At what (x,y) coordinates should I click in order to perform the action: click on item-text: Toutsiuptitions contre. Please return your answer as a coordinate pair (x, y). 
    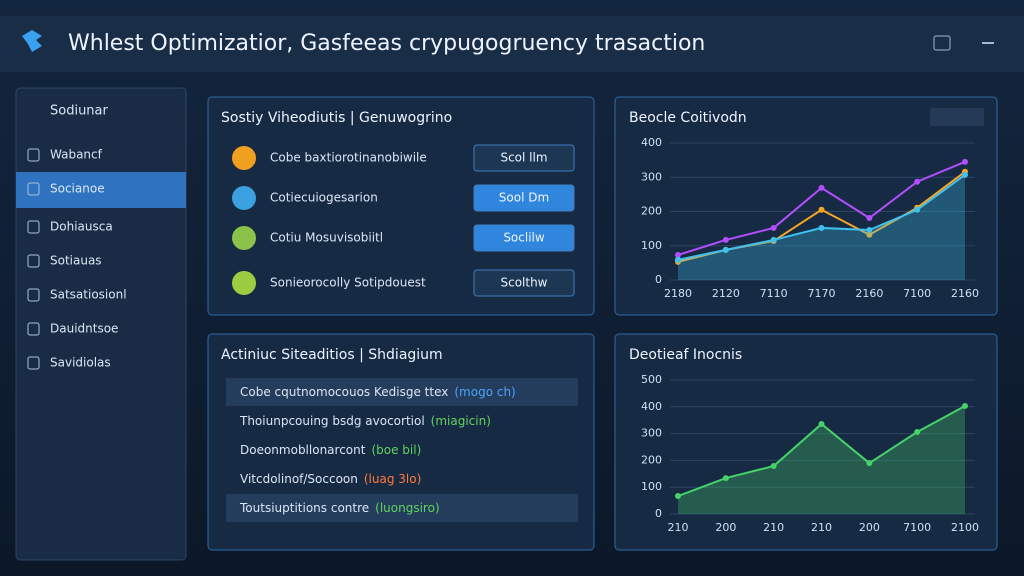
    Looking at the image, I should click on (304, 508).